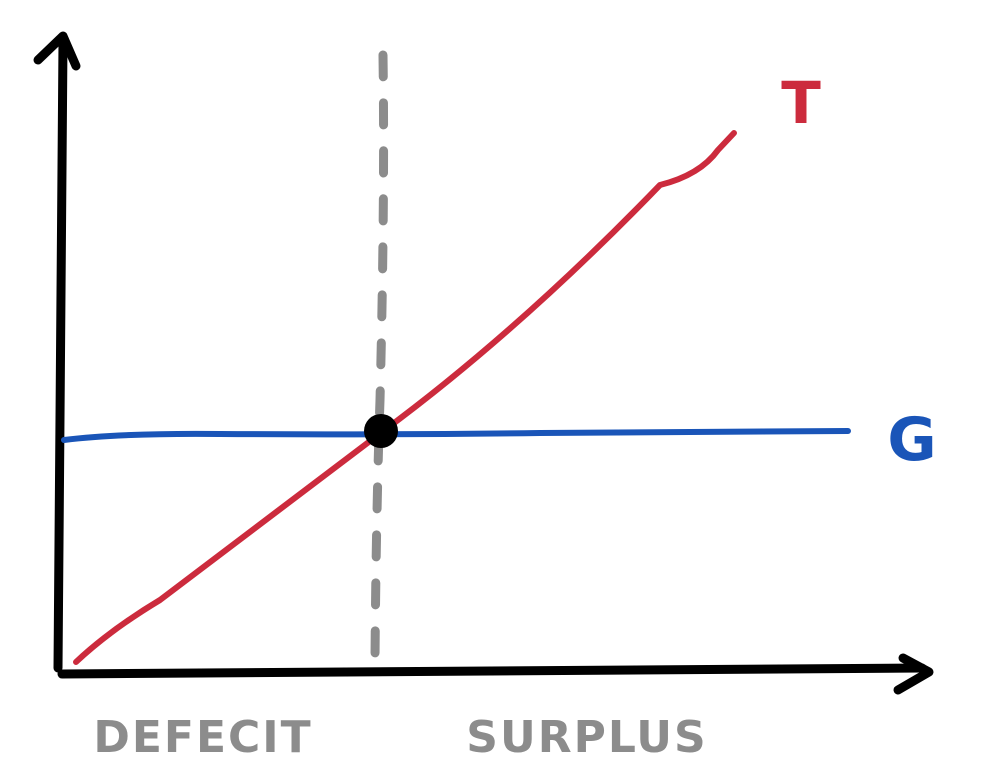 The width and height of the screenshot is (999, 781). Describe the element at coordinates (492, 671) in the screenshot. I see `x-axis` at that location.